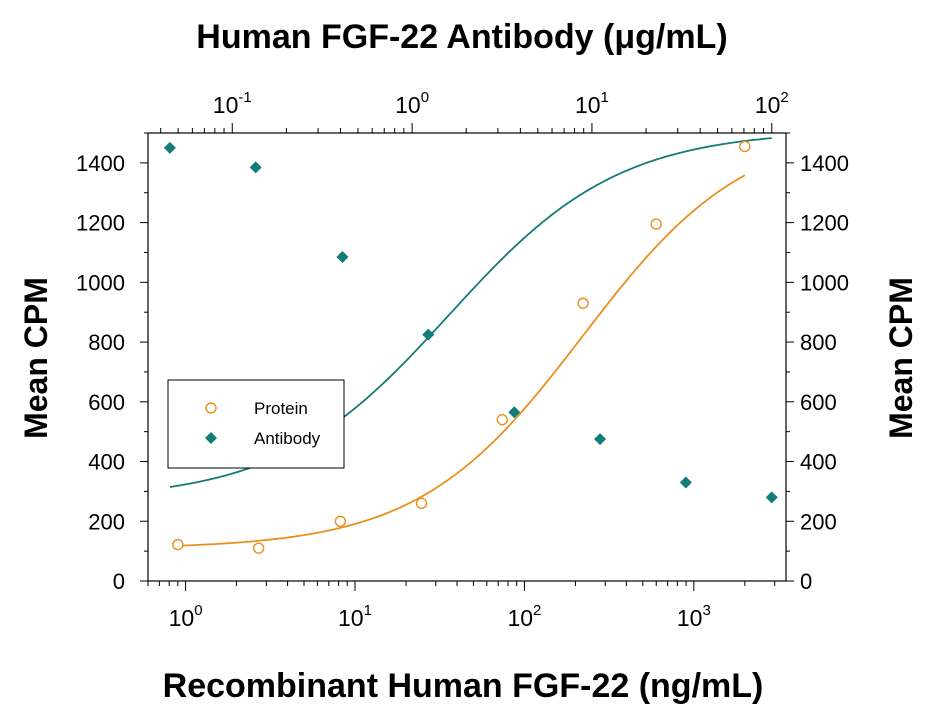 This screenshot has width=929, height=713. What do you see at coordinates (106, 462) in the screenshot?
I see `left-y-axis-tick-label: 400` at bounding box center [106, 462].